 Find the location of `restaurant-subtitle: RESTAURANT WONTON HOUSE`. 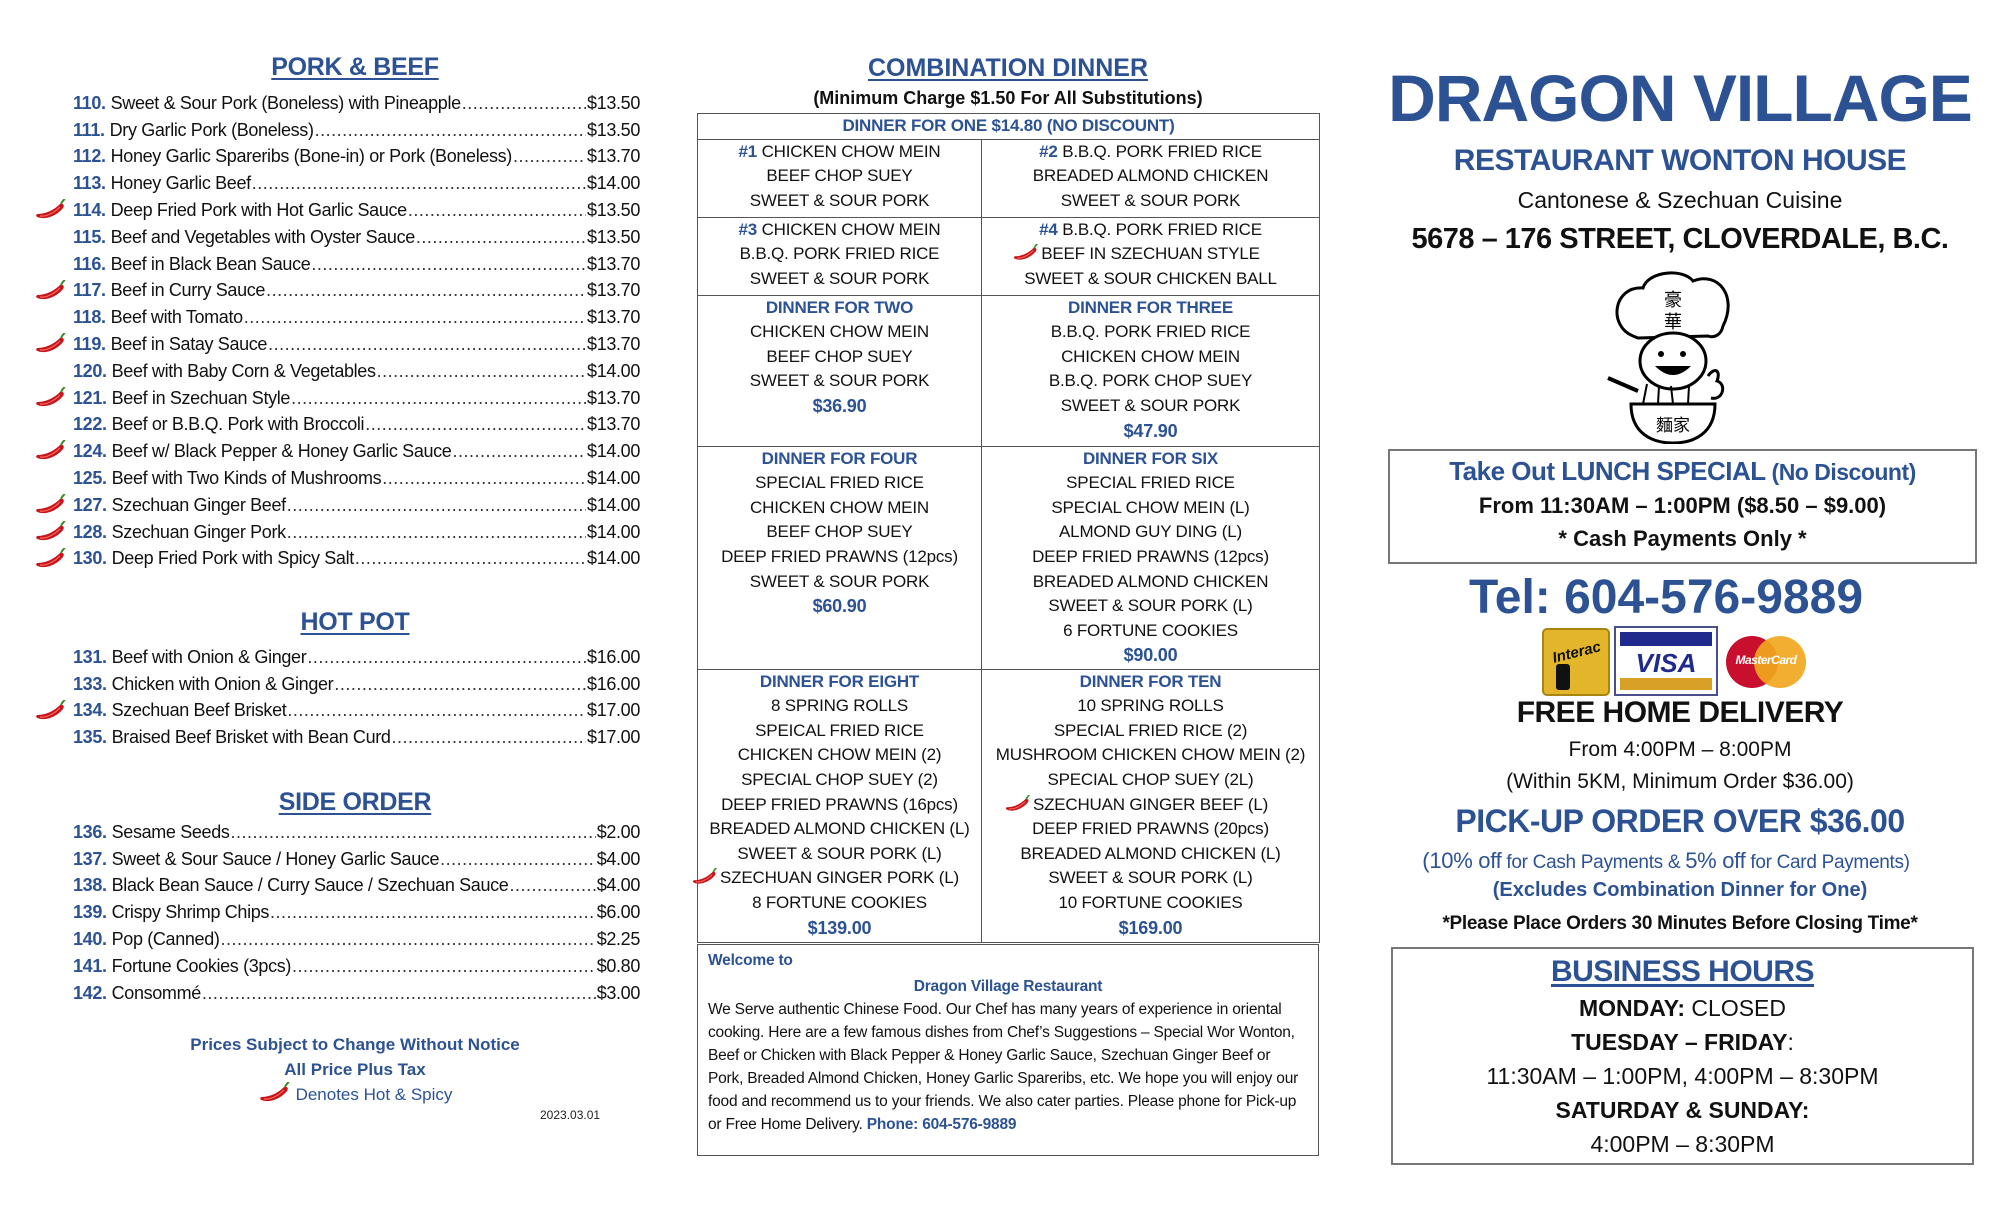

restaurant-subtitle: RESTAURANT WONTON HOUSE is located at coordinates (1680, 160).